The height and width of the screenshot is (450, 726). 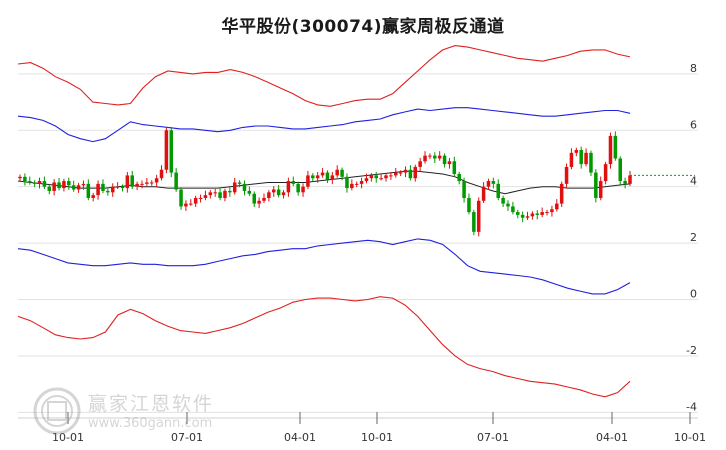 What do you see at coordinates (693, 68) in the screenshot?
I see `y-tick-label: 8` at bounding box center [693, 68].